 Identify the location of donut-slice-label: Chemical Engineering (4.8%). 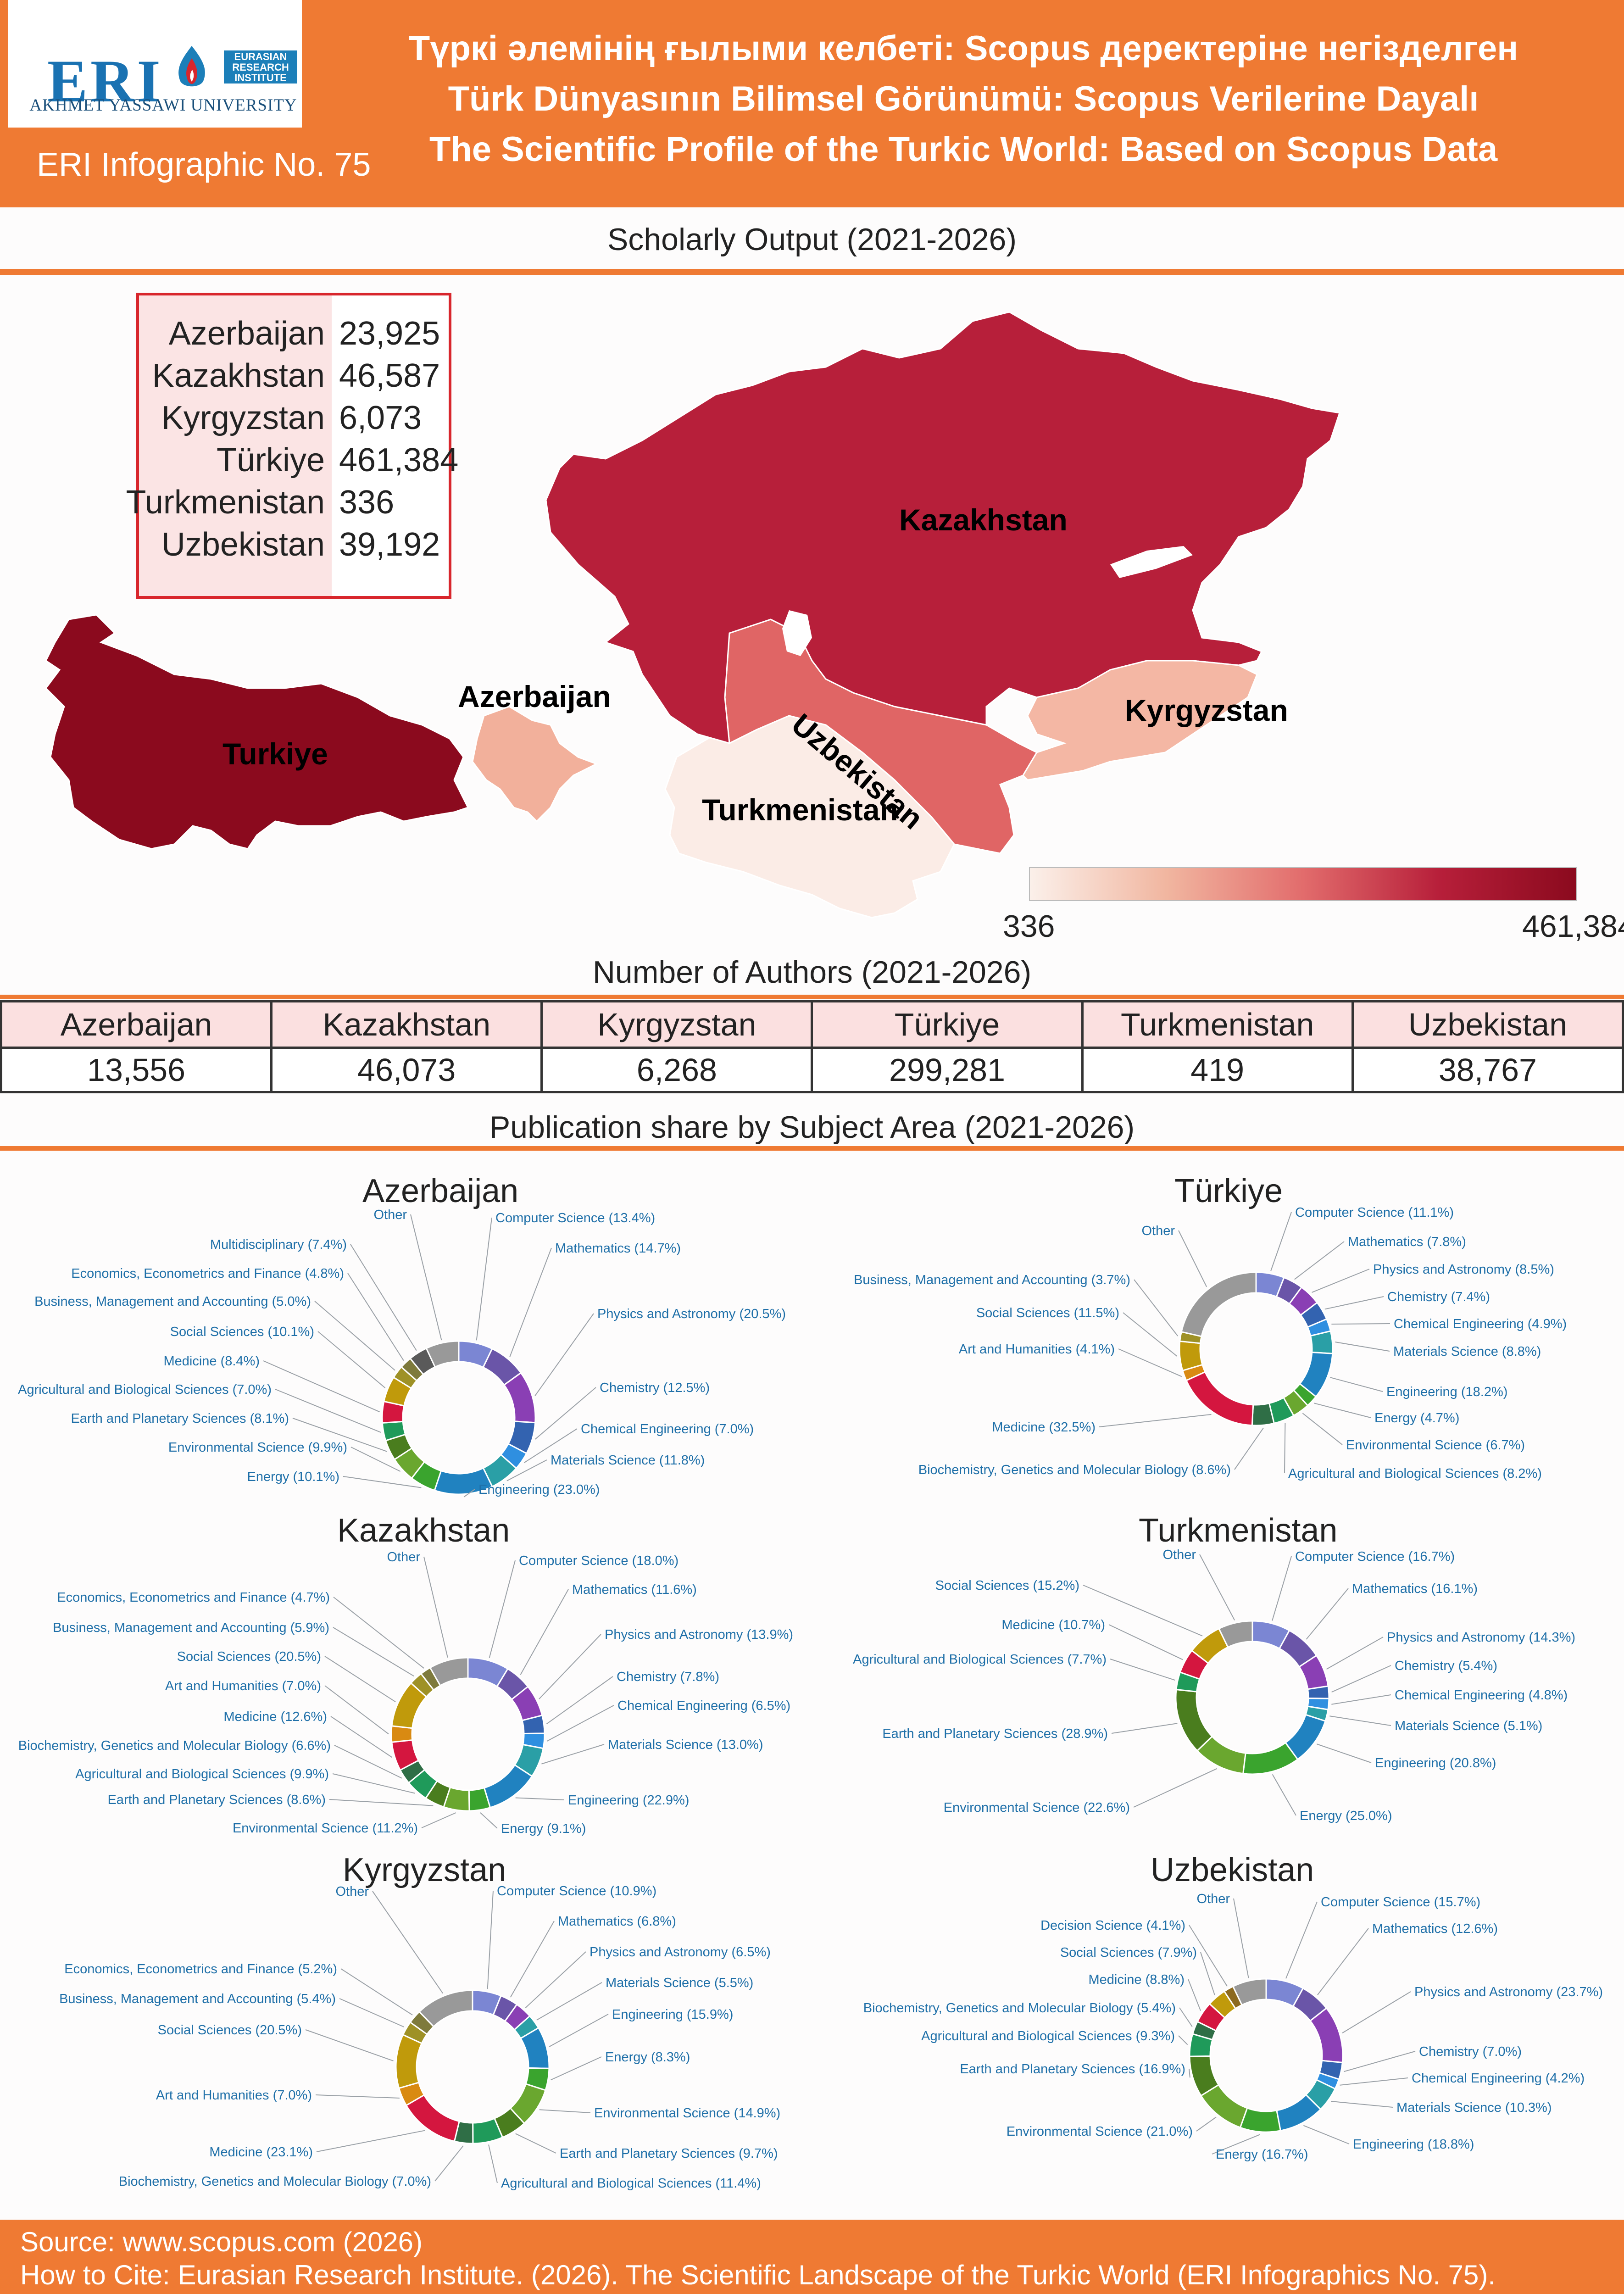
(1481, 1695).